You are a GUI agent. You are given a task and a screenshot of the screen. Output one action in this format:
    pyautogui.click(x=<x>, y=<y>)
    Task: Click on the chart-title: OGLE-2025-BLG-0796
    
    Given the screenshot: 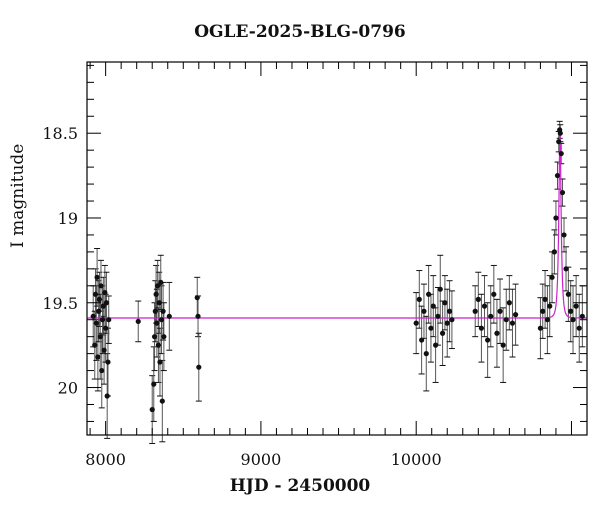 What is the action you would take?
    pyautogui.click(x=300, y=32)
    